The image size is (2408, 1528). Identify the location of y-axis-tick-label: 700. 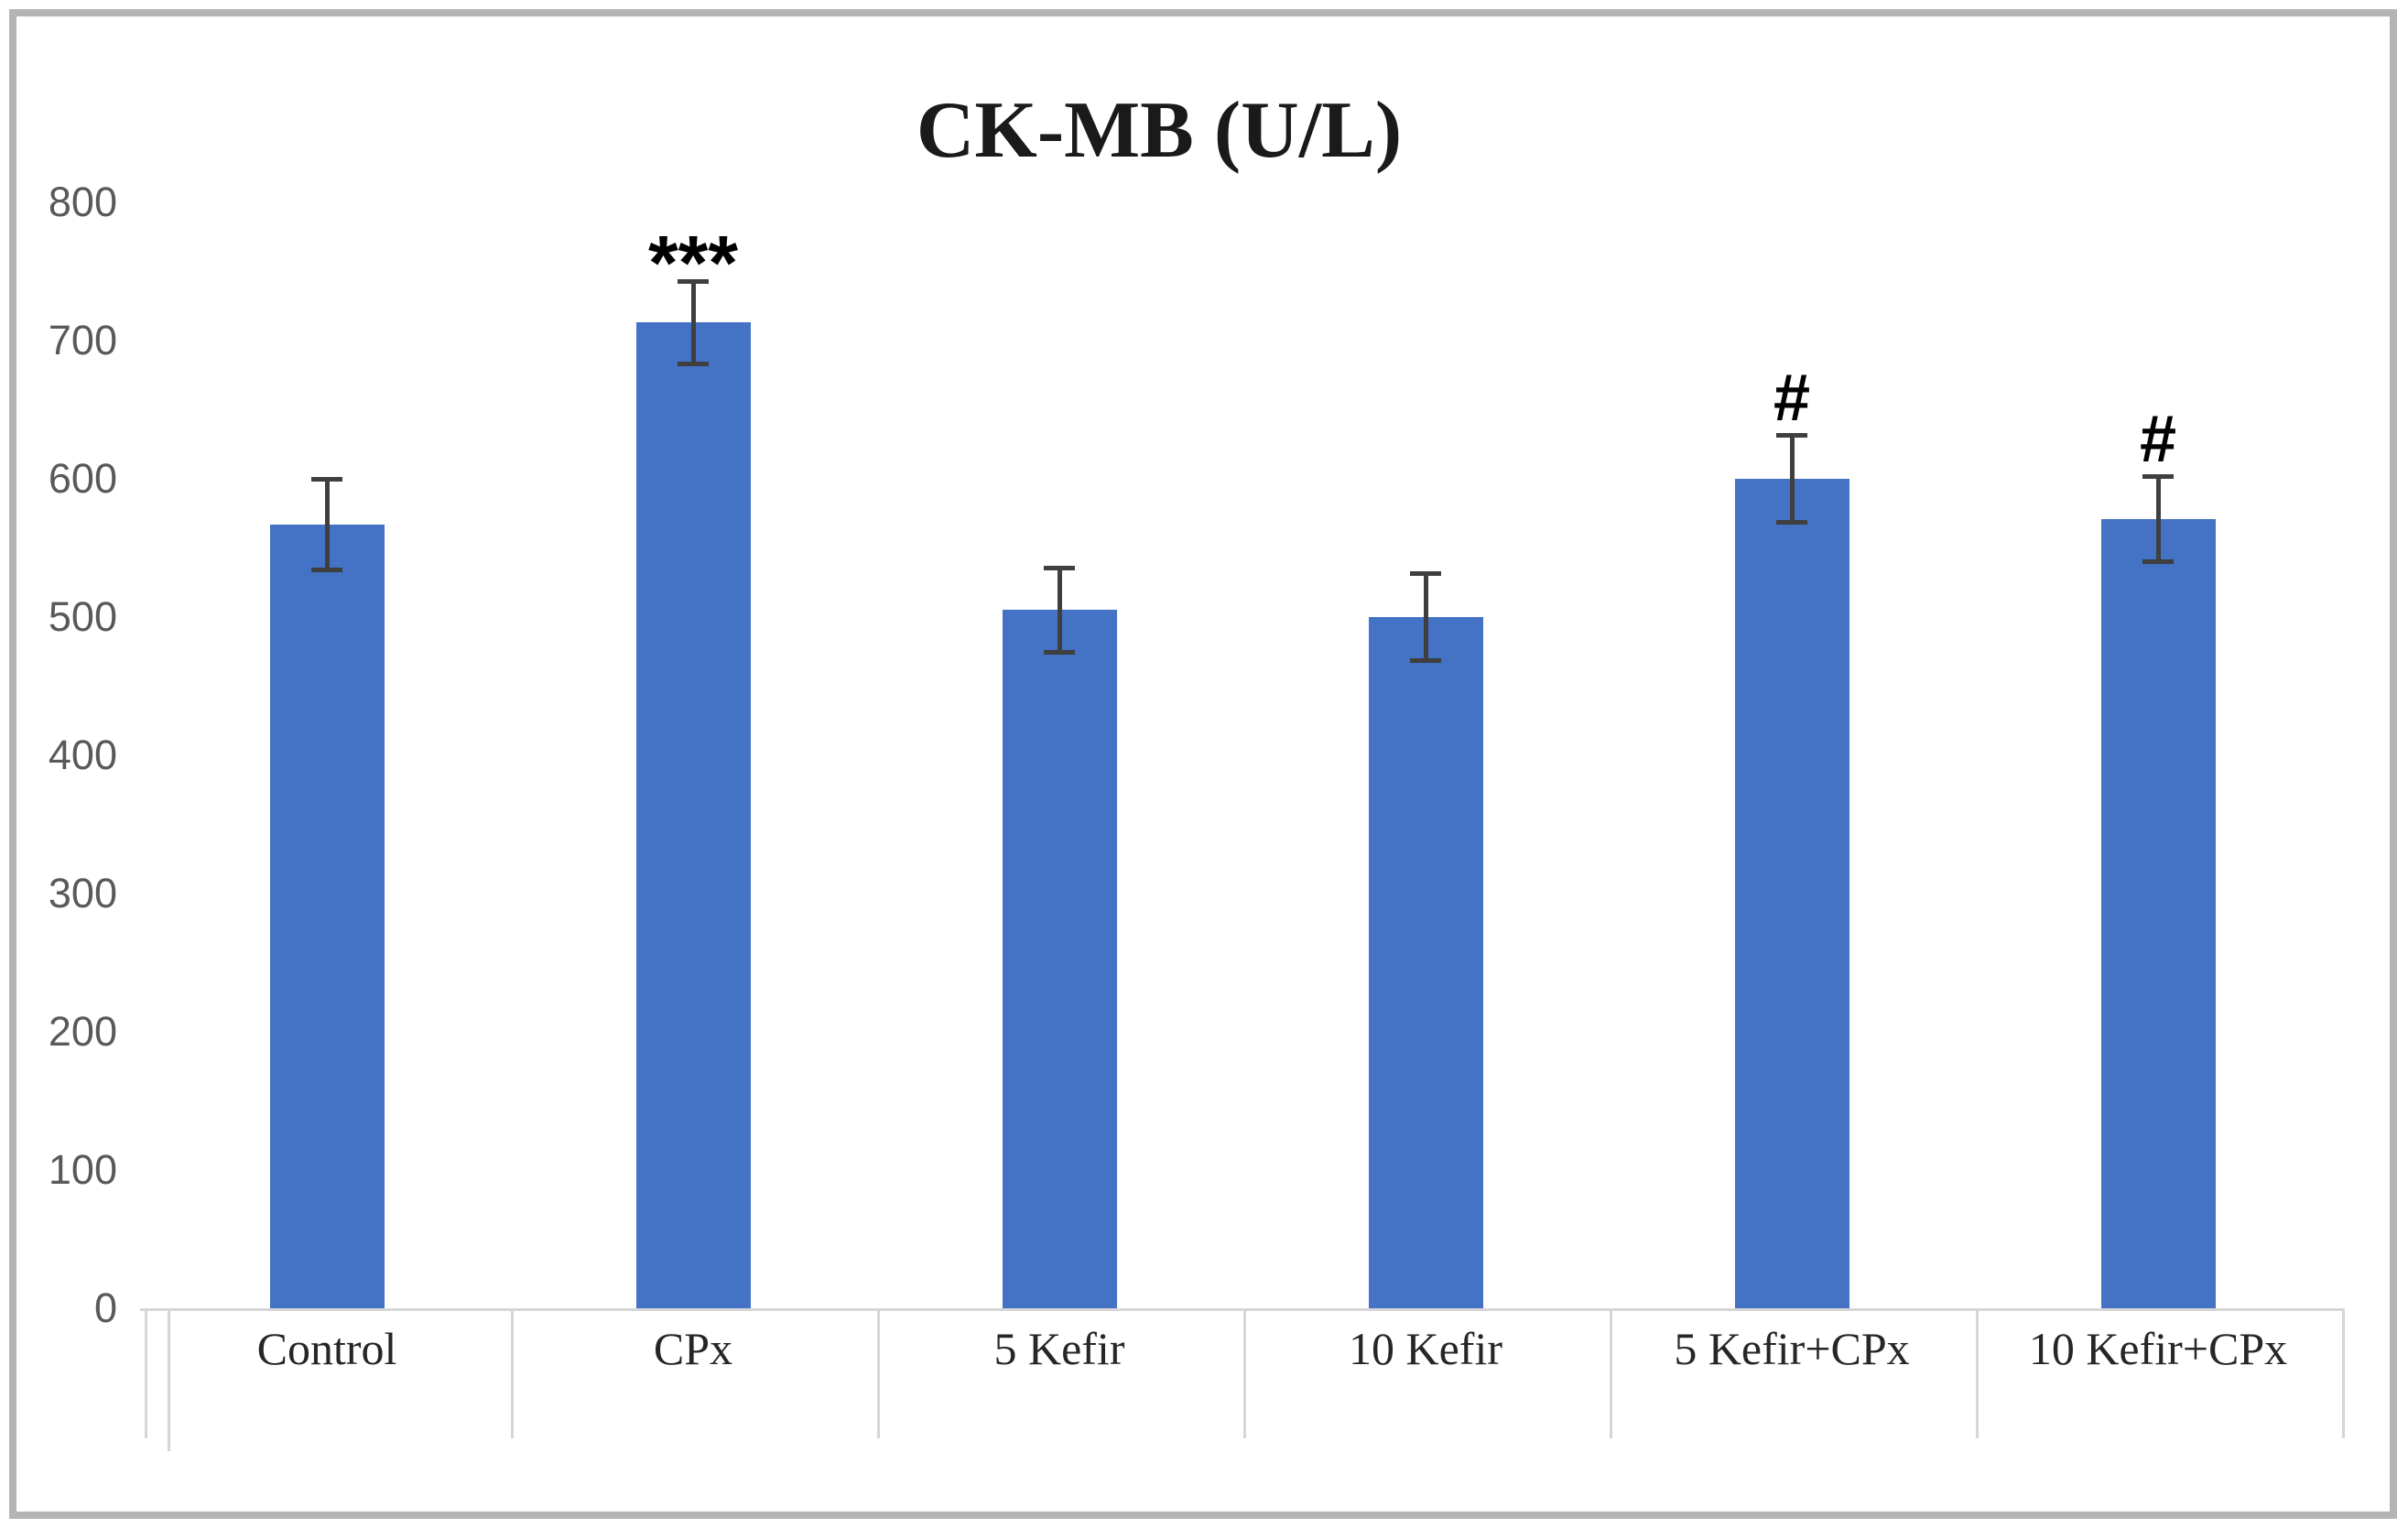
(82, 340).